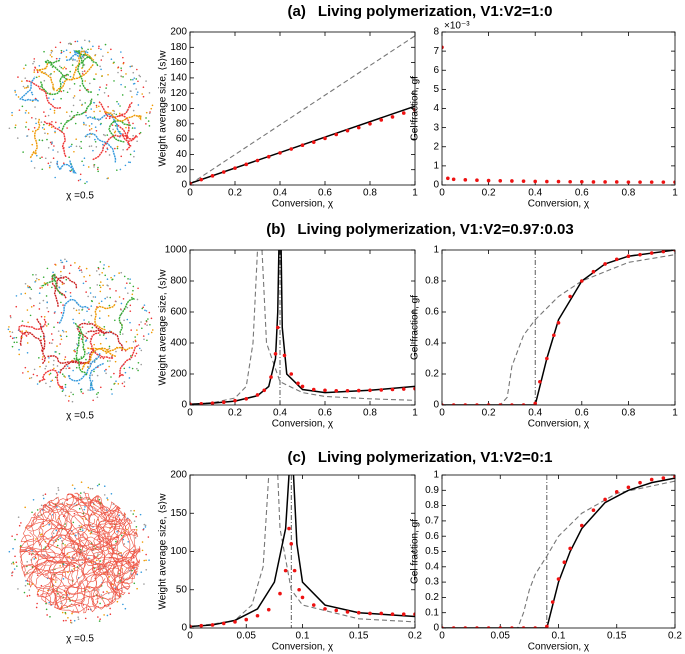  Describe the element at coordinates (178, 47) in the screenshot. I see `y-tick-label: 180` at that location.